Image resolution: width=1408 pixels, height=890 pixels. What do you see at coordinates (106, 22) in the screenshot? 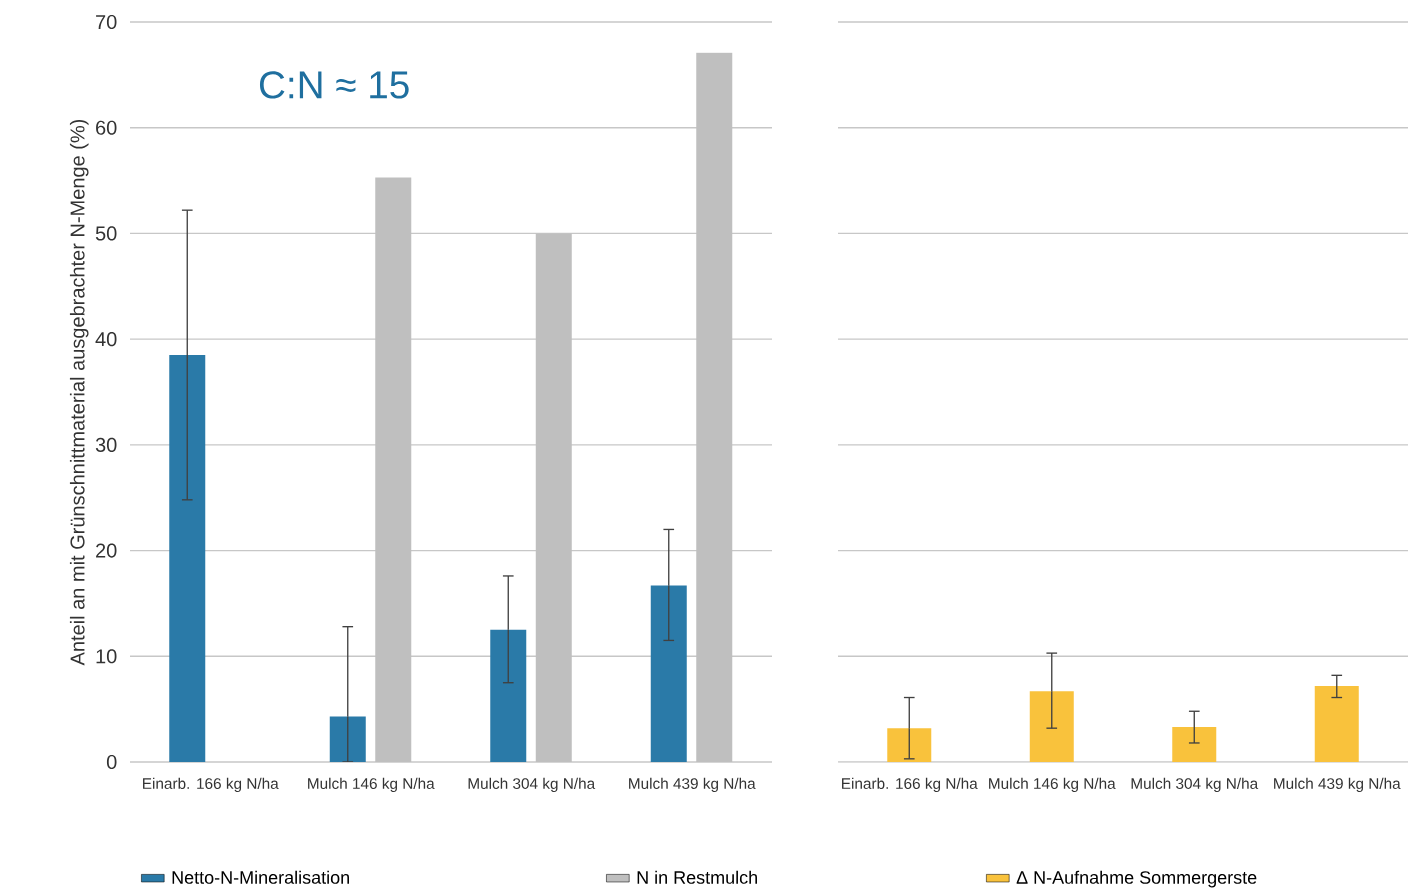
I see `y-tick-label: 70` at bounding box center [106, 22].